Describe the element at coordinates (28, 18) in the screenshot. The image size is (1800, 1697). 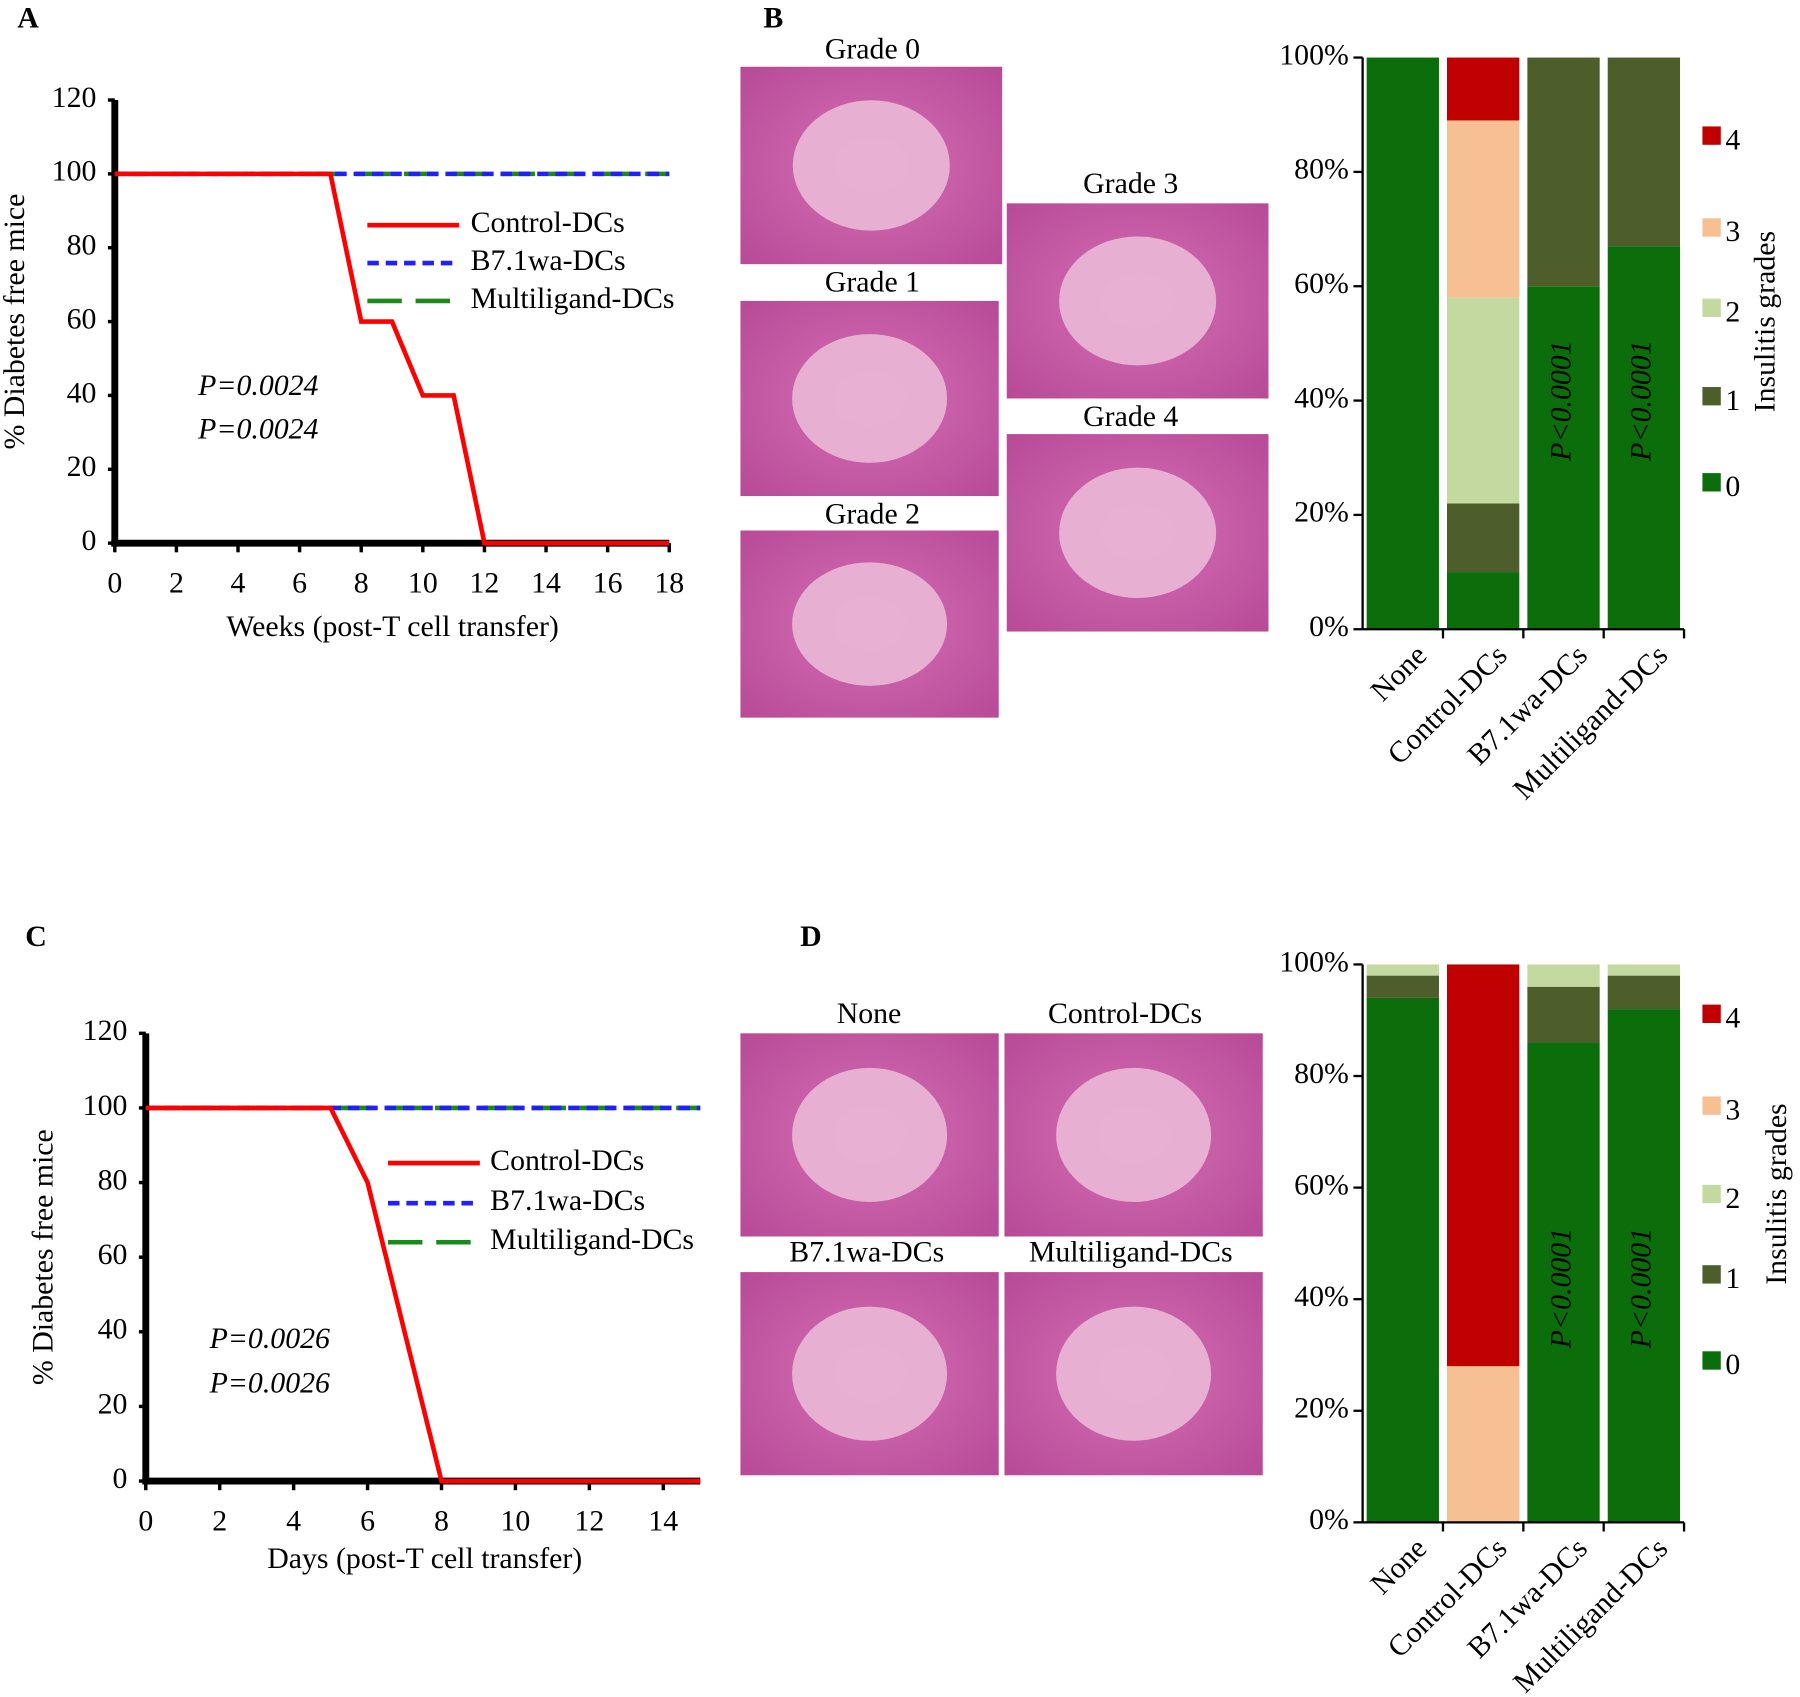
I see `panel-label: A` at that location.